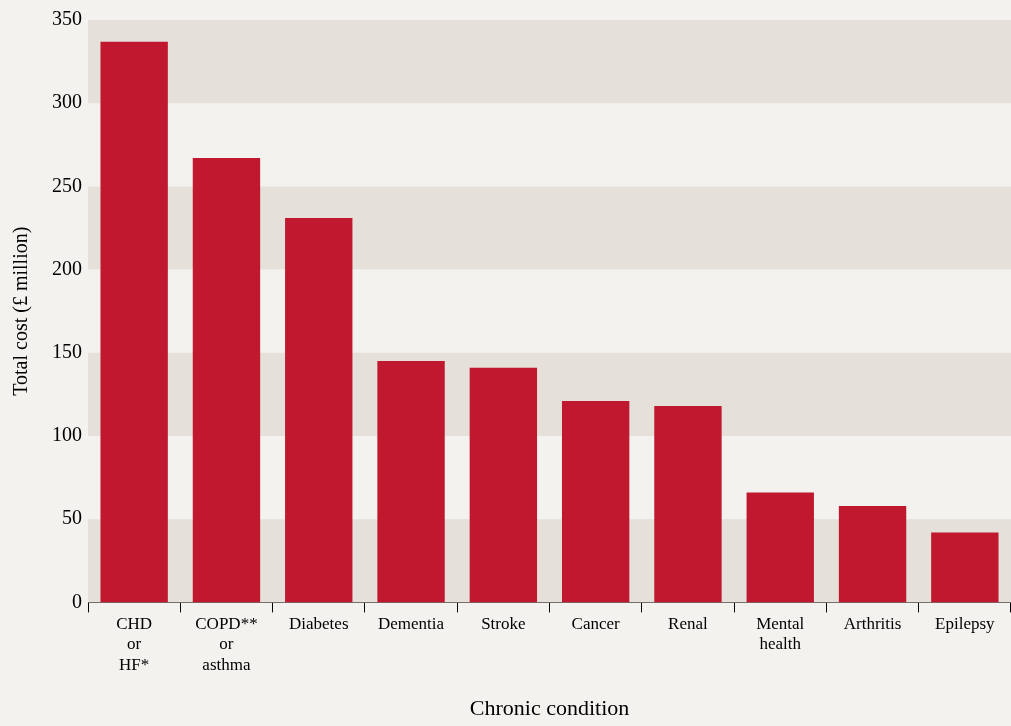 The height and width of the screenshot is (726, 1011). What do you see at coordinates (67, 267) in the screenshot?
I see `y-tick-label: 200` at bounding box center [67, 267].